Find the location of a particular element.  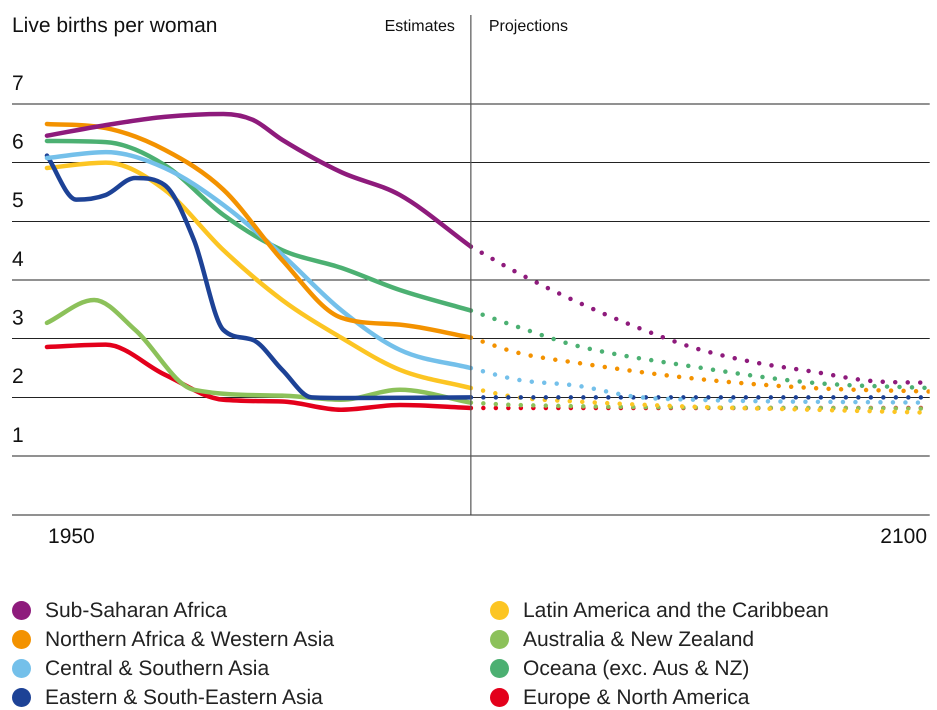

y-tick-label: 2 is located at coordinates (18, 376).